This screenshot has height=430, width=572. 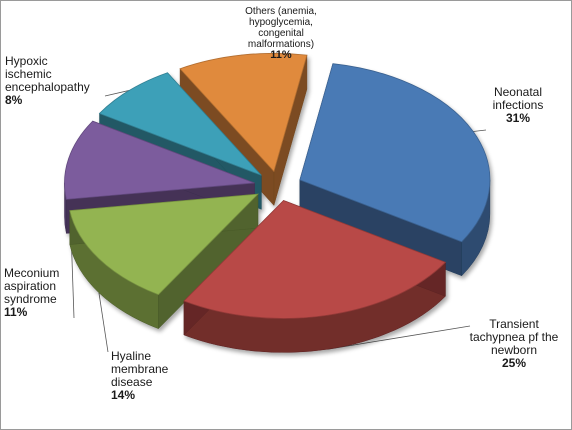 What do you see at coordinates (14, 100) in the screenshot?
I see `slice-percent: 8%` at bounding box center [14, 100].